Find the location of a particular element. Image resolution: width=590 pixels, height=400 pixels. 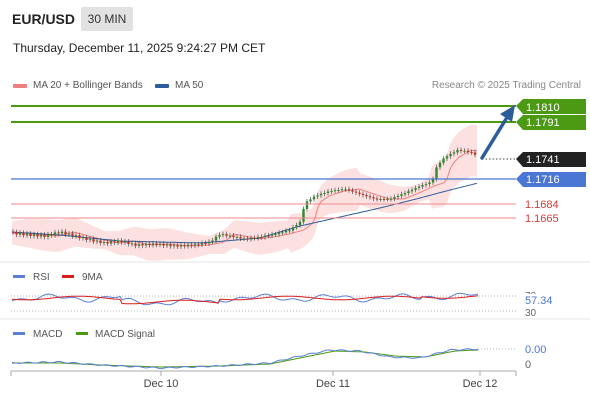

forecast-arrow-head-icon is located at coordinates (507, 113).